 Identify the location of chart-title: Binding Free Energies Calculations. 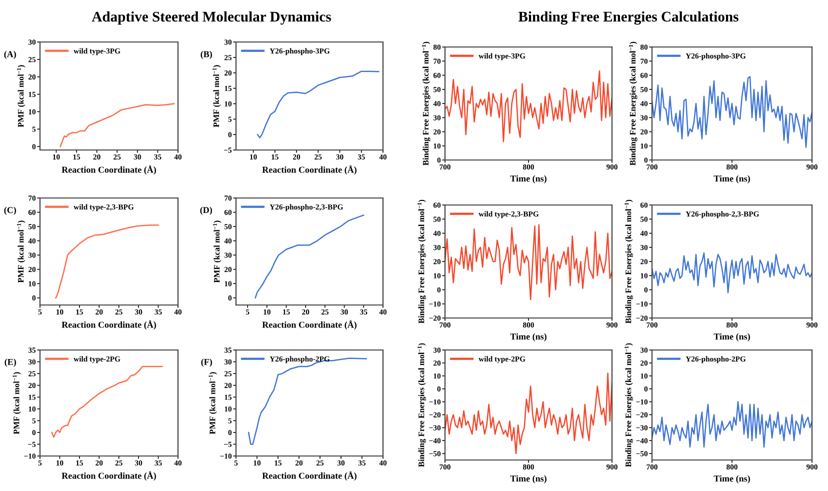
(628, 18).